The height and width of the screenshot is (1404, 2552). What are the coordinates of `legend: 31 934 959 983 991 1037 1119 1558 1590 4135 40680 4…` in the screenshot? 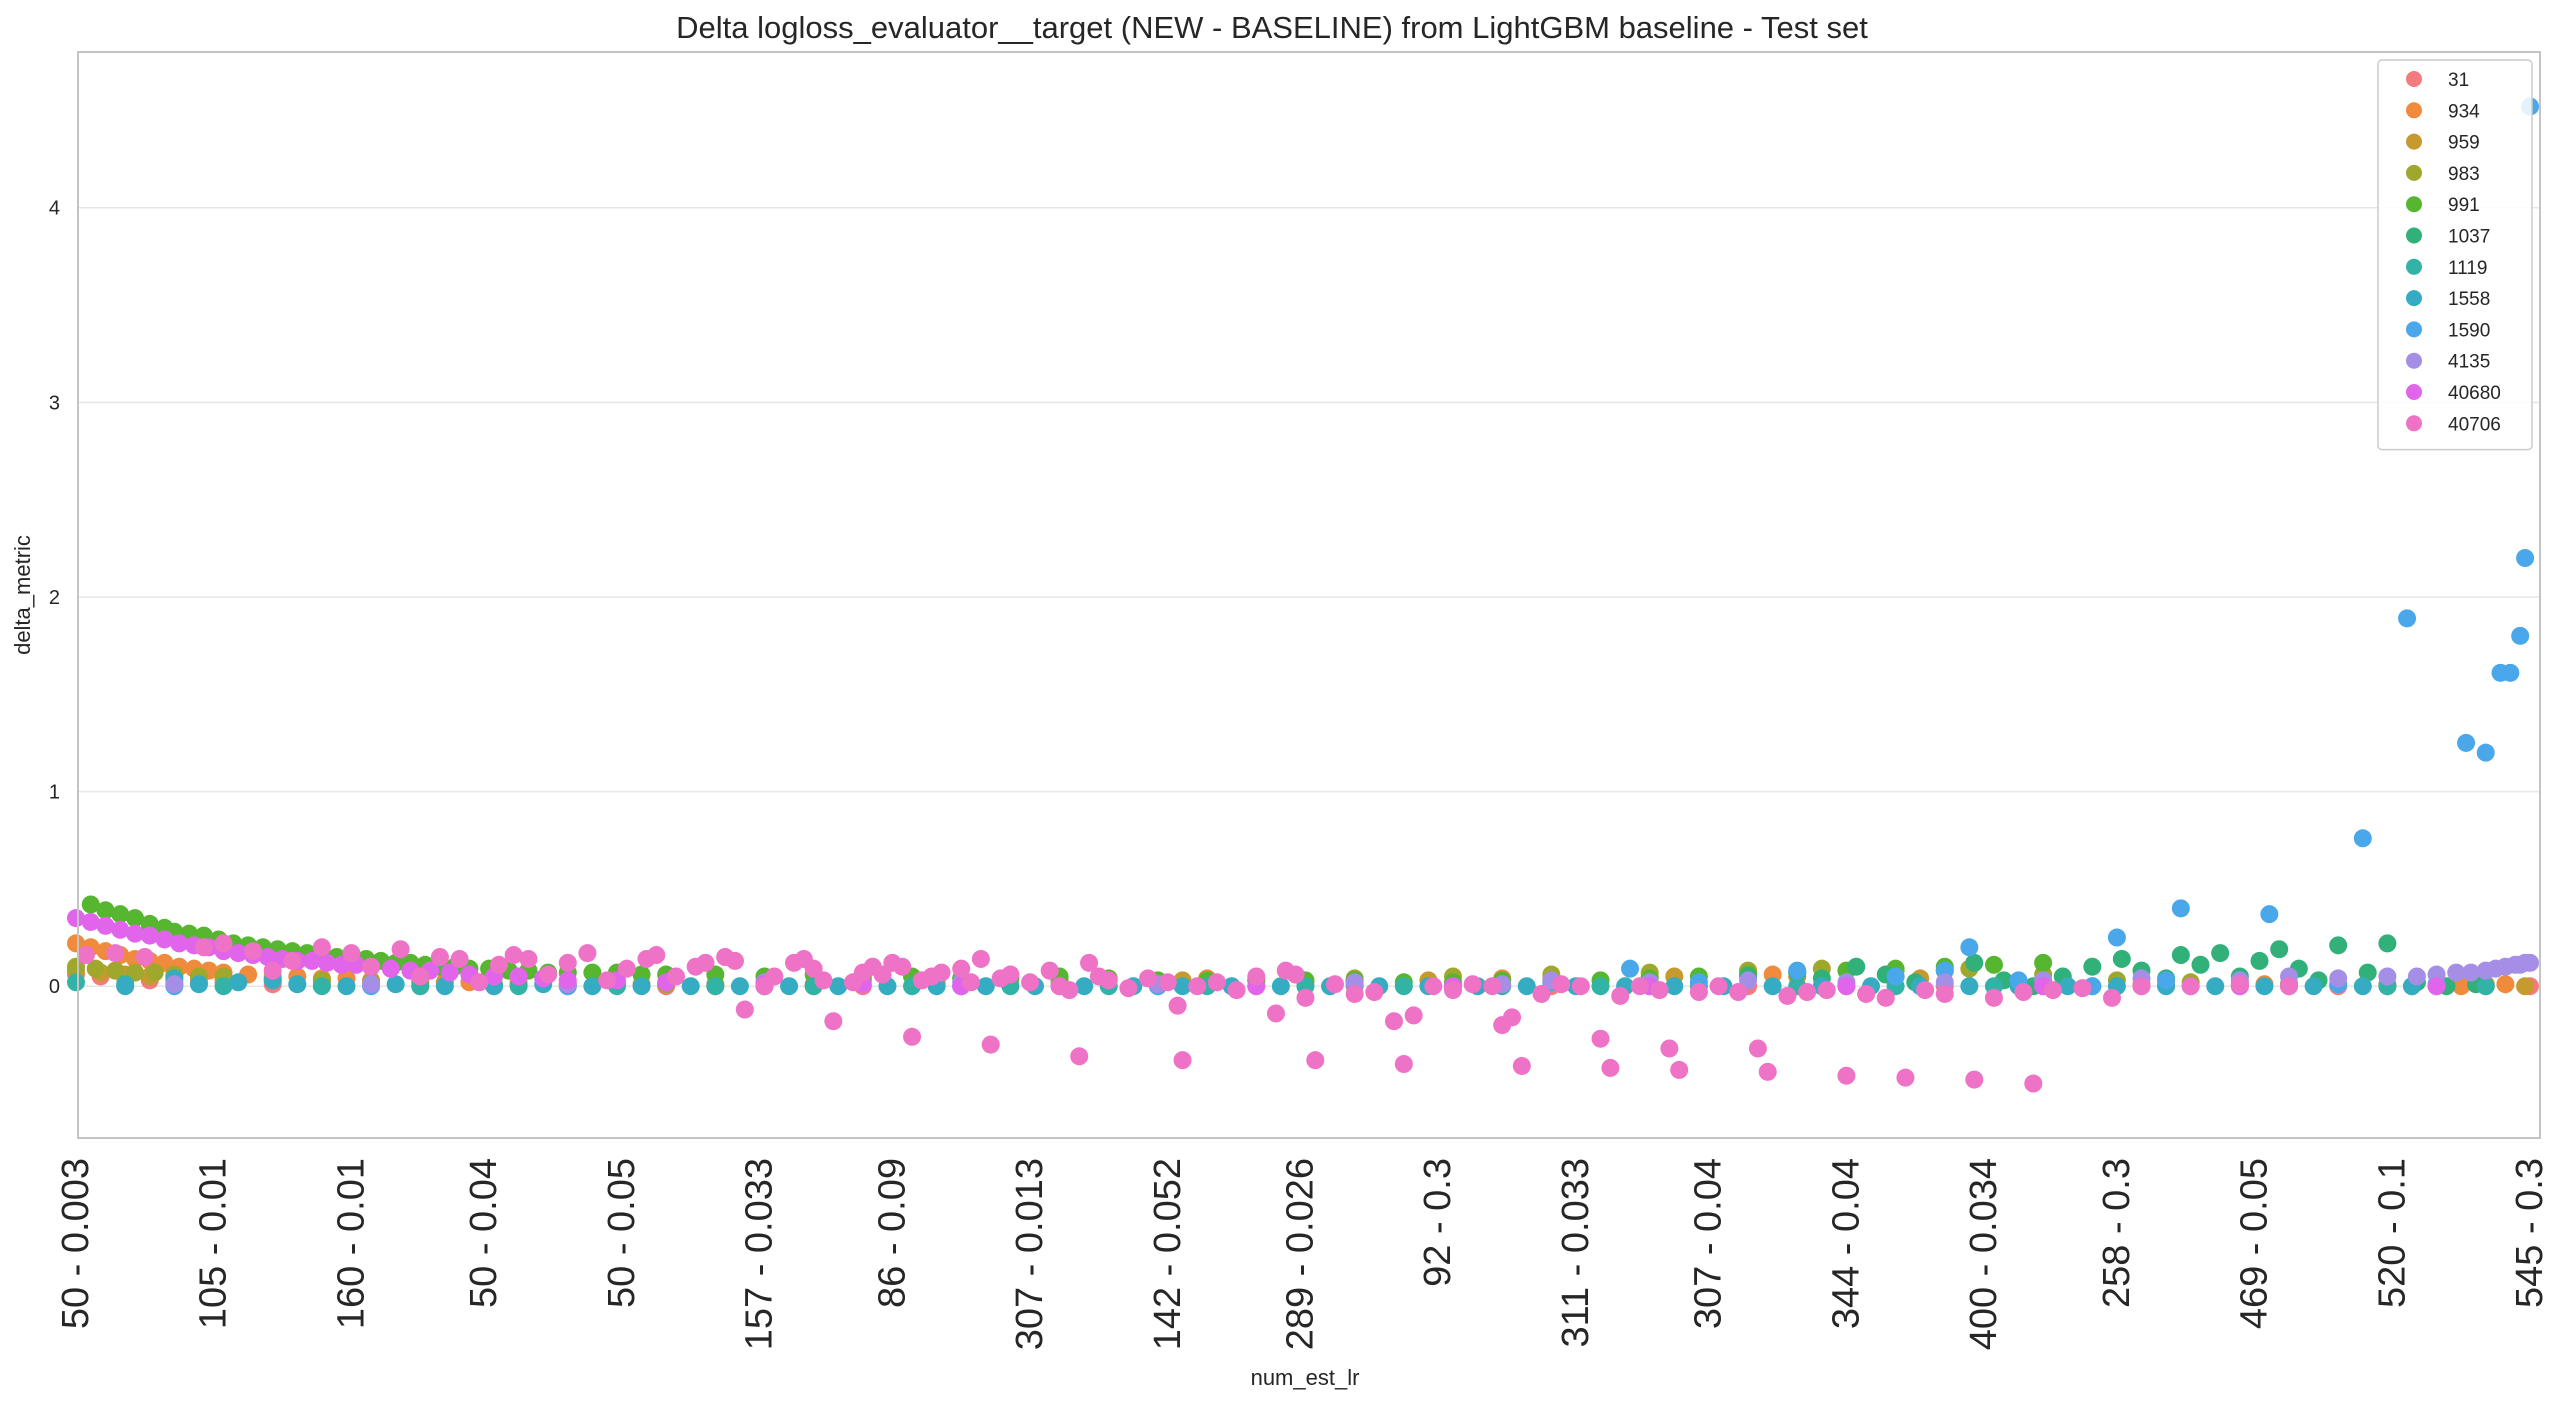 It's located at (2455, 255).